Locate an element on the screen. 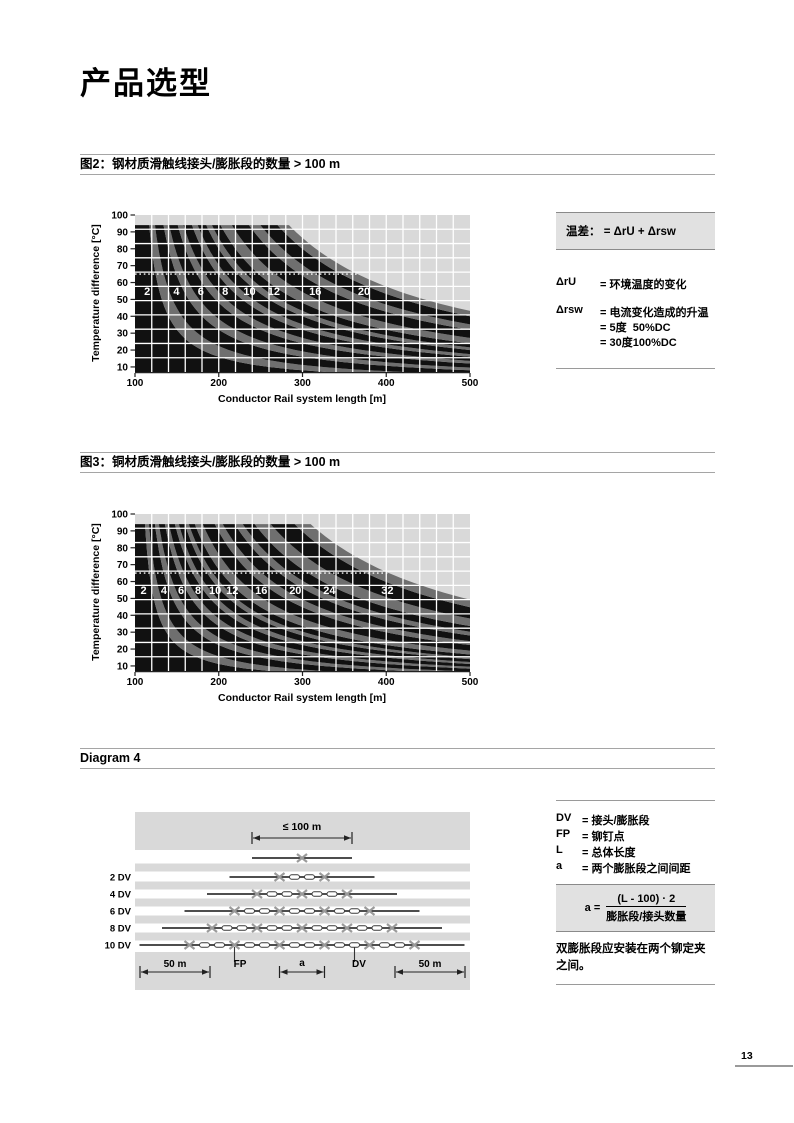  diagram4-header-label: Diagram 4 is located at coordinates (110, 758).